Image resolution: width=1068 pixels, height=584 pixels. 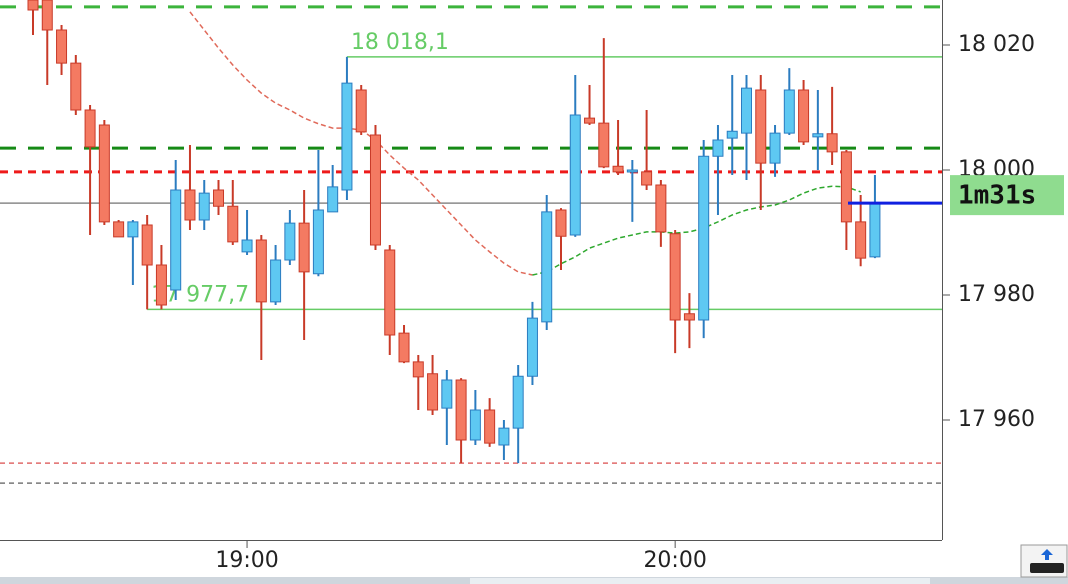 I want to click on level-label: 17 977,7, so click(x=200, y=294).